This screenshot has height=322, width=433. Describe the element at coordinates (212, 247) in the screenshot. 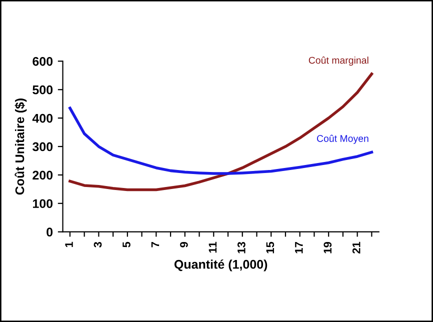

I see `x-tick-label: 11` at that location.